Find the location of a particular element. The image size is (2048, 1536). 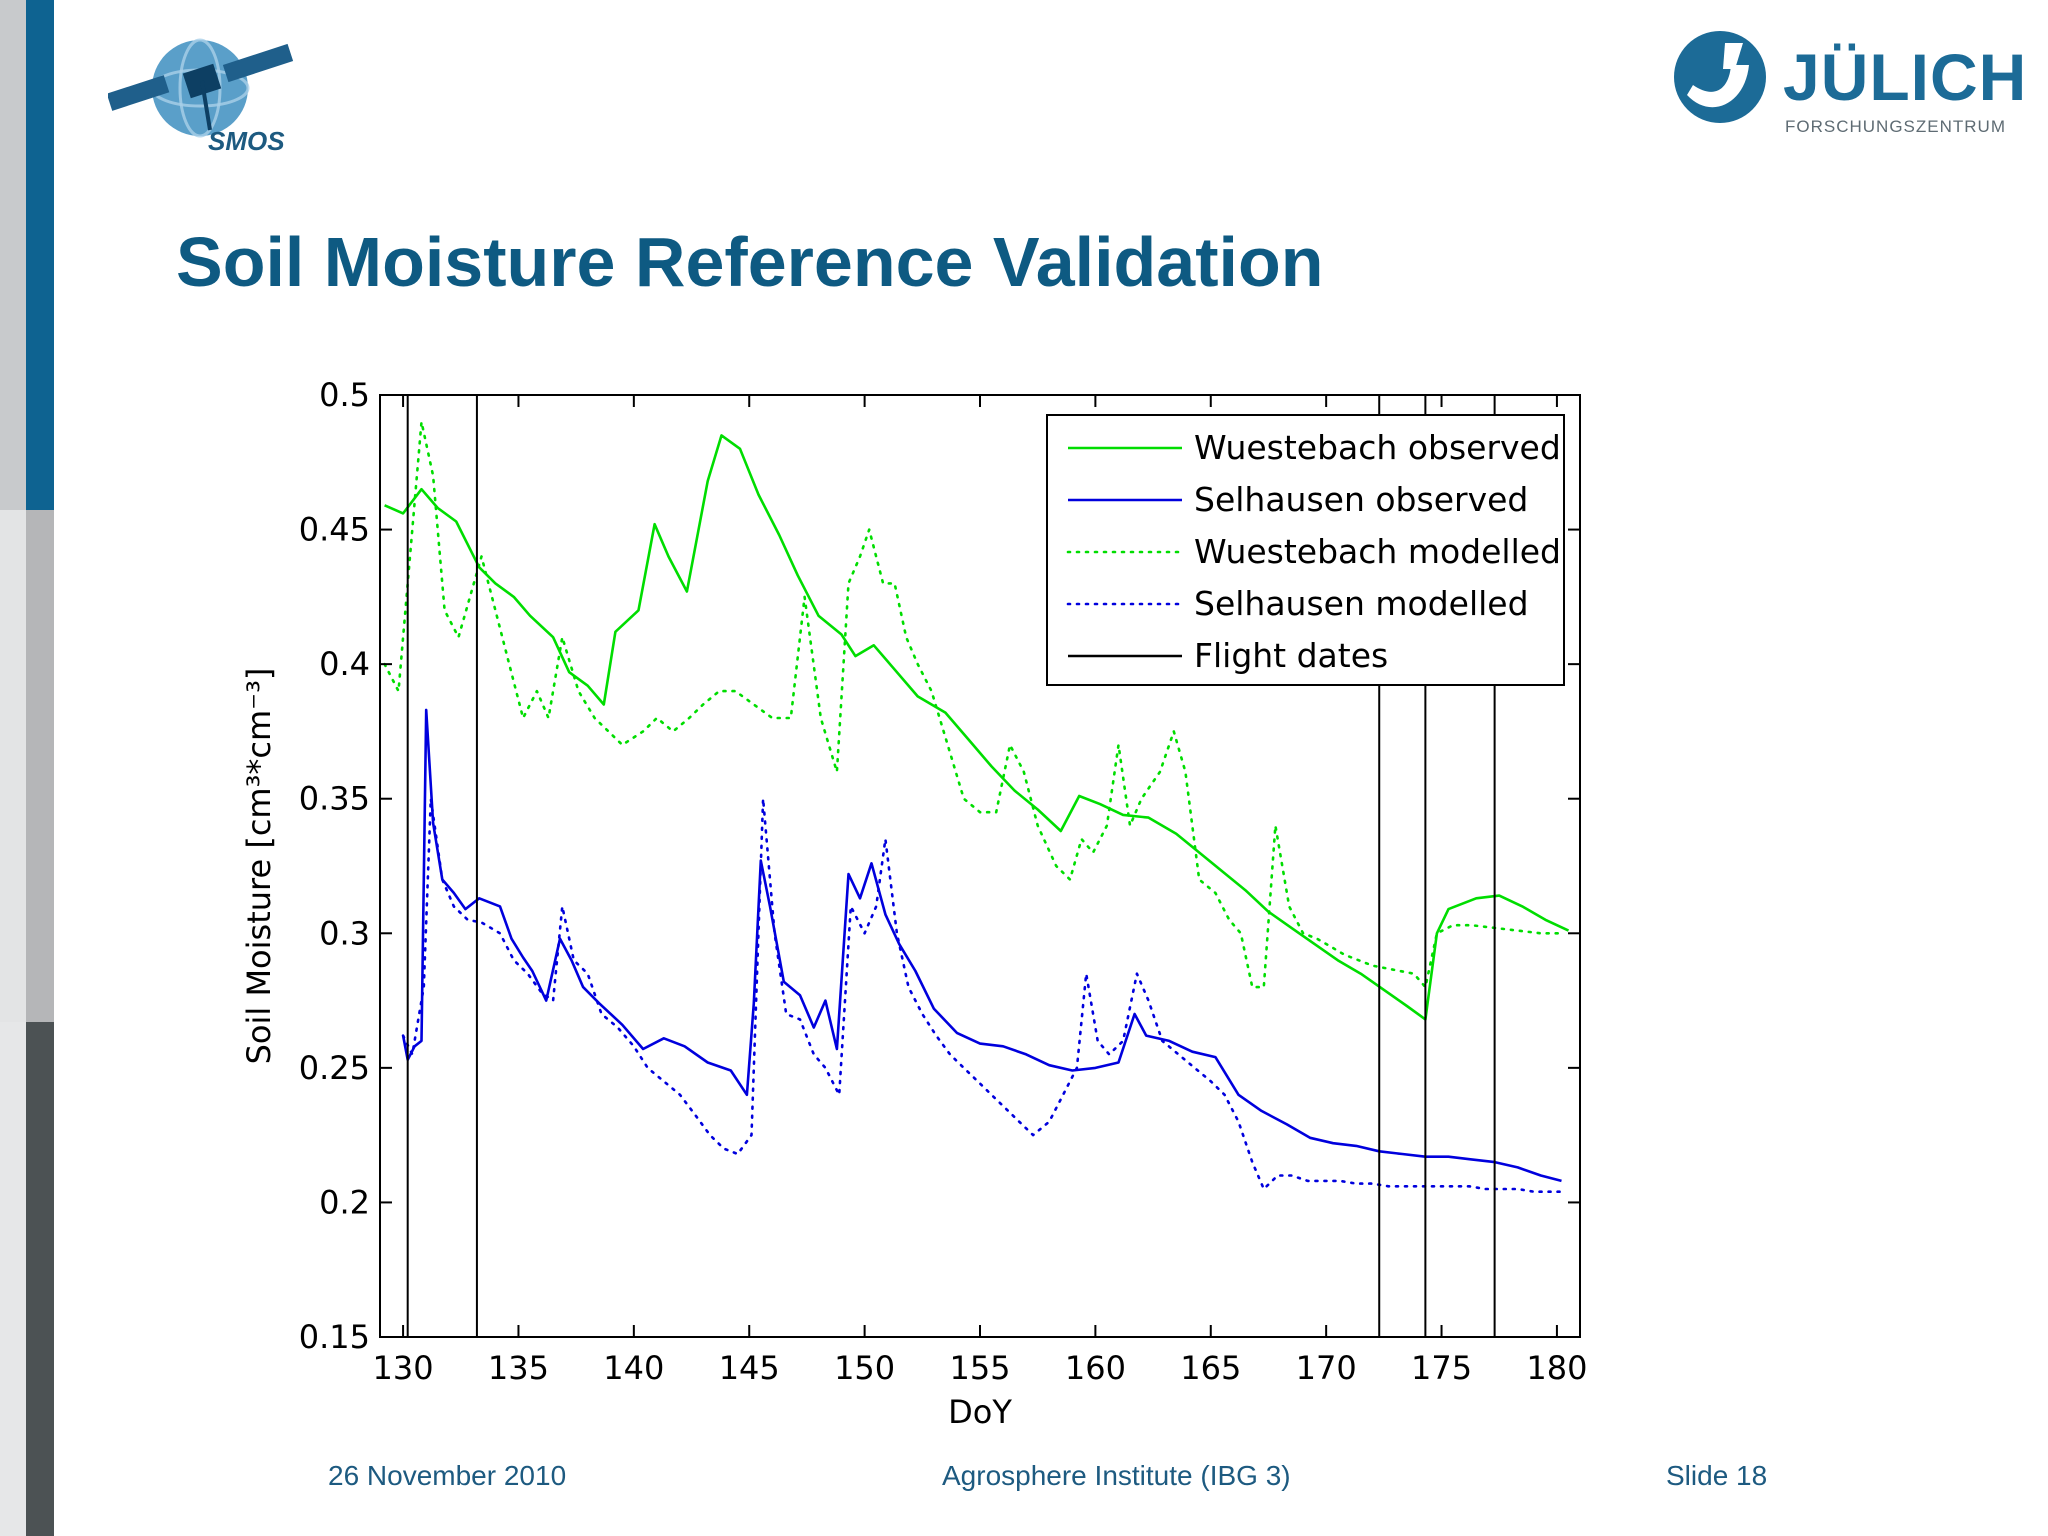

footer-date: 26 November 2010 is located at coordinates (447, 1475).